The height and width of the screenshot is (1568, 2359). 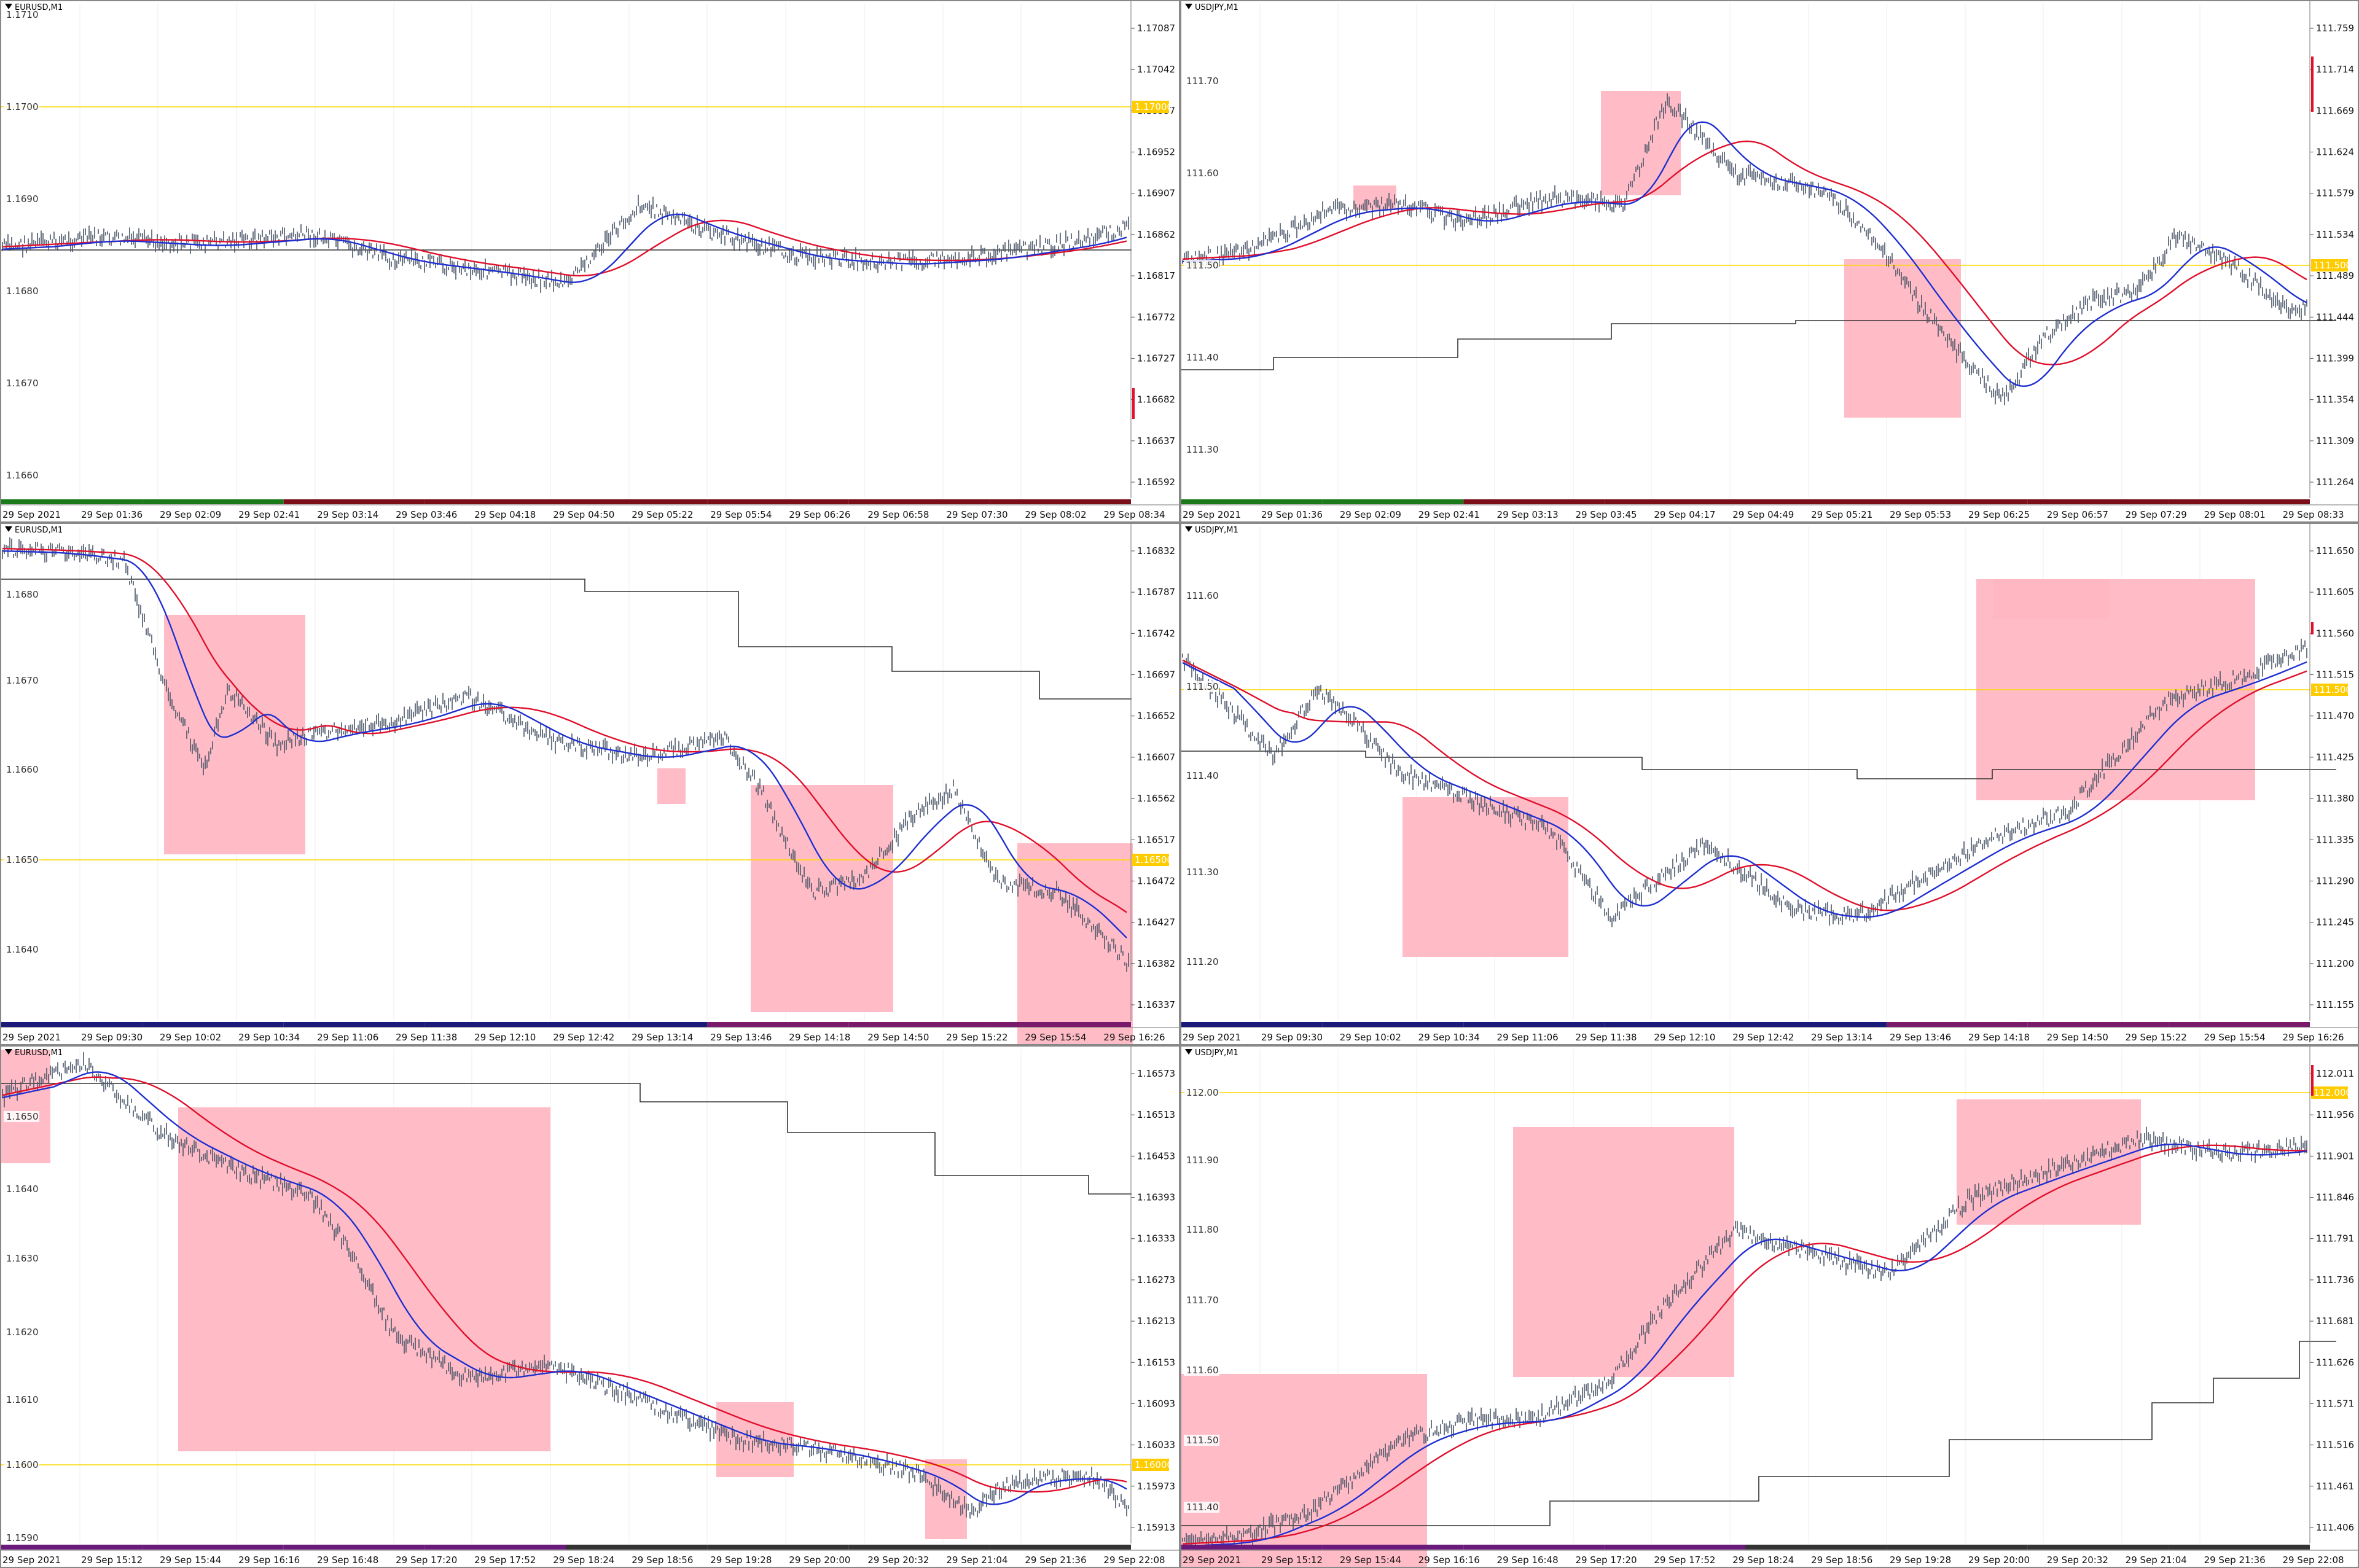 I want to click on time-axis-label: 29 Sep 2021, so click(x=1212, y=1560).